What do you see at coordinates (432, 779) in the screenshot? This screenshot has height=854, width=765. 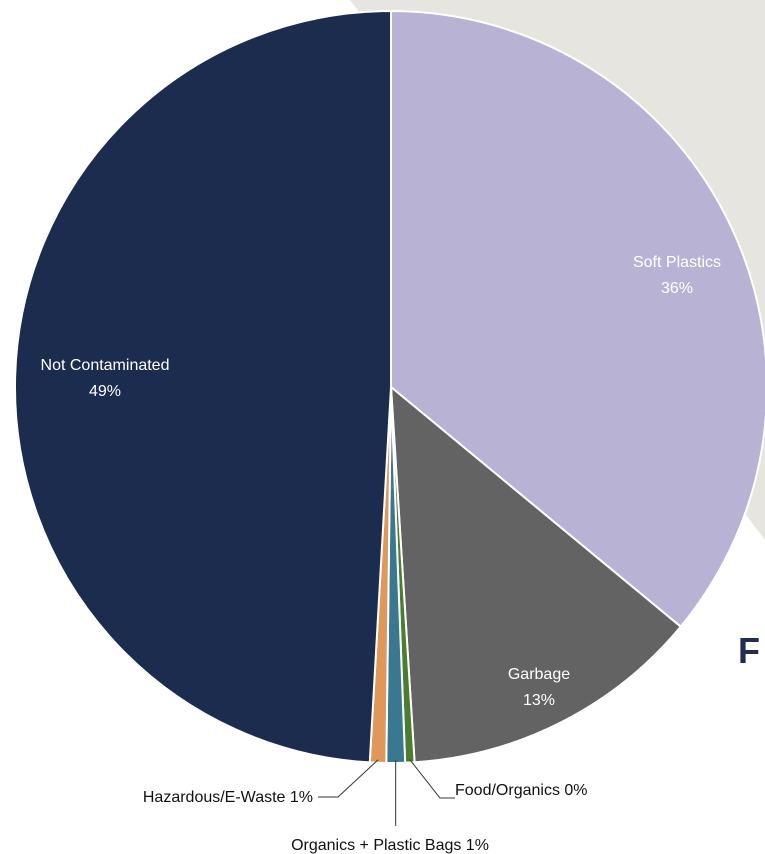 I see `leader-line-food-organics` at bounding box center [432, 779].